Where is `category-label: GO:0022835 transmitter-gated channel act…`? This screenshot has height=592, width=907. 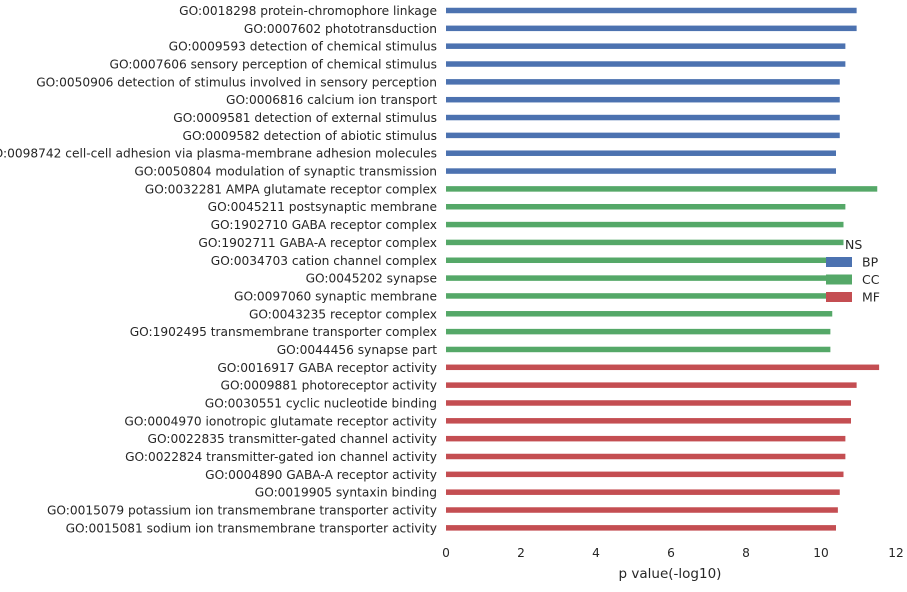
category-label: GO:0022835 transmitter-gated channel act… is located at coordinates (292, 439).